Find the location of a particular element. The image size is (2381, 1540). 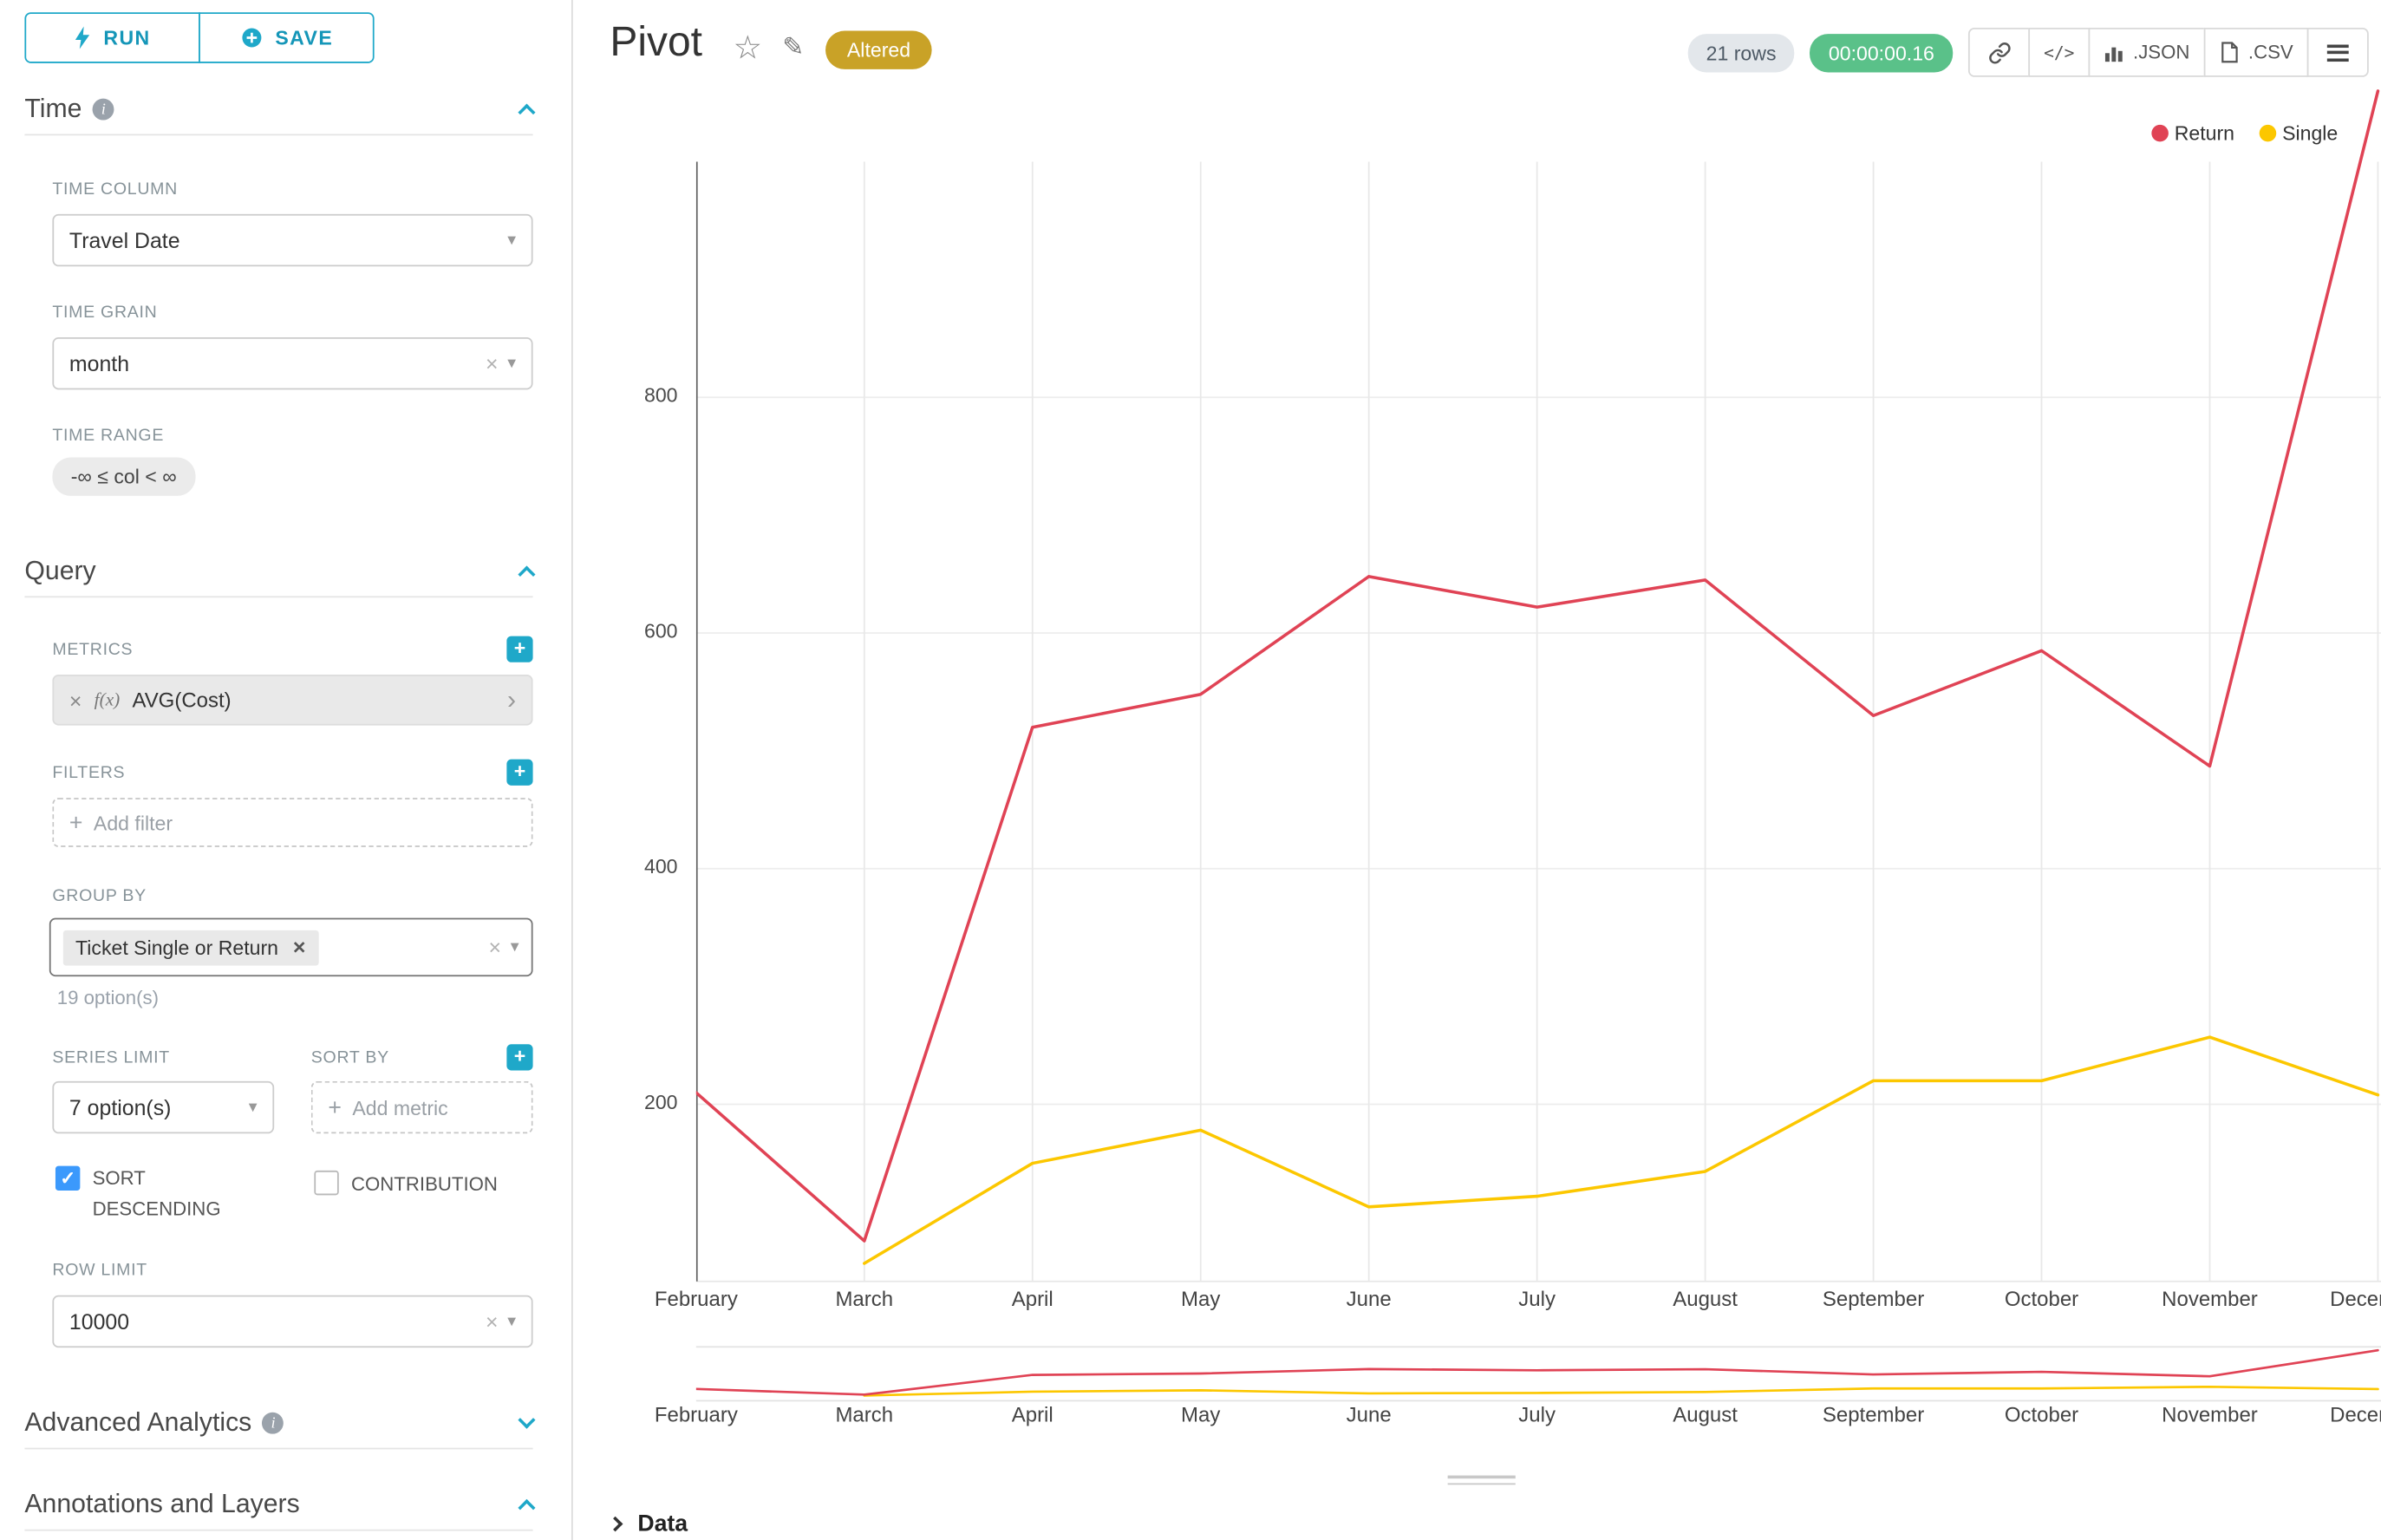

time-column-value: Travel Date is located at coordinates (124, 240).